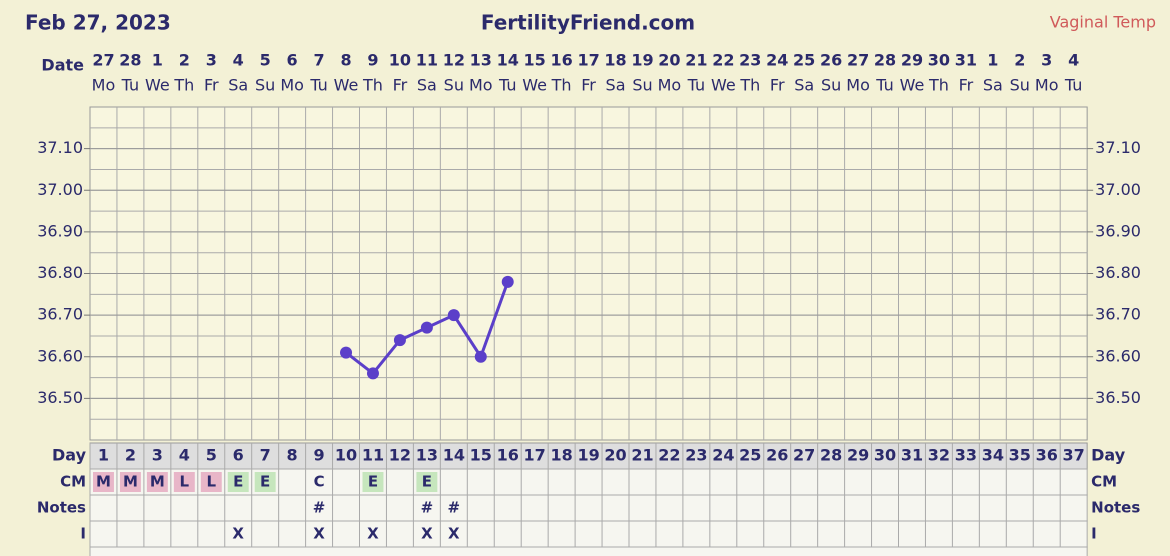  Describe the element at coordinates (588, 455) in the screenshot. I see `cycle-day: 19` at that location.